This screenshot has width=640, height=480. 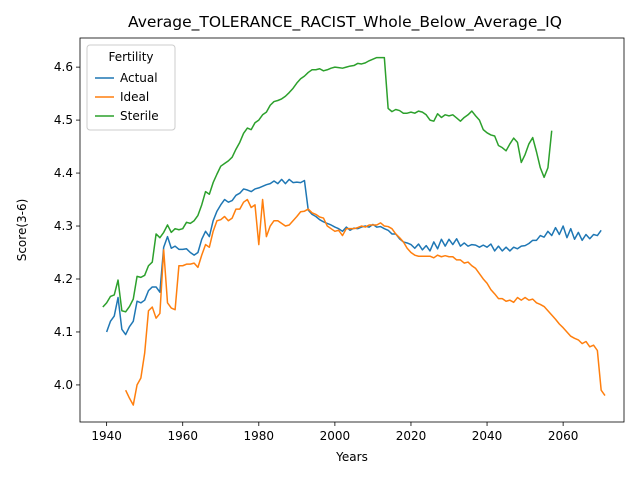 What do you see at coordinates (487, 436) in the screenshot?
I see `x-tick-label: 2040` at bounding box center [487, 436].